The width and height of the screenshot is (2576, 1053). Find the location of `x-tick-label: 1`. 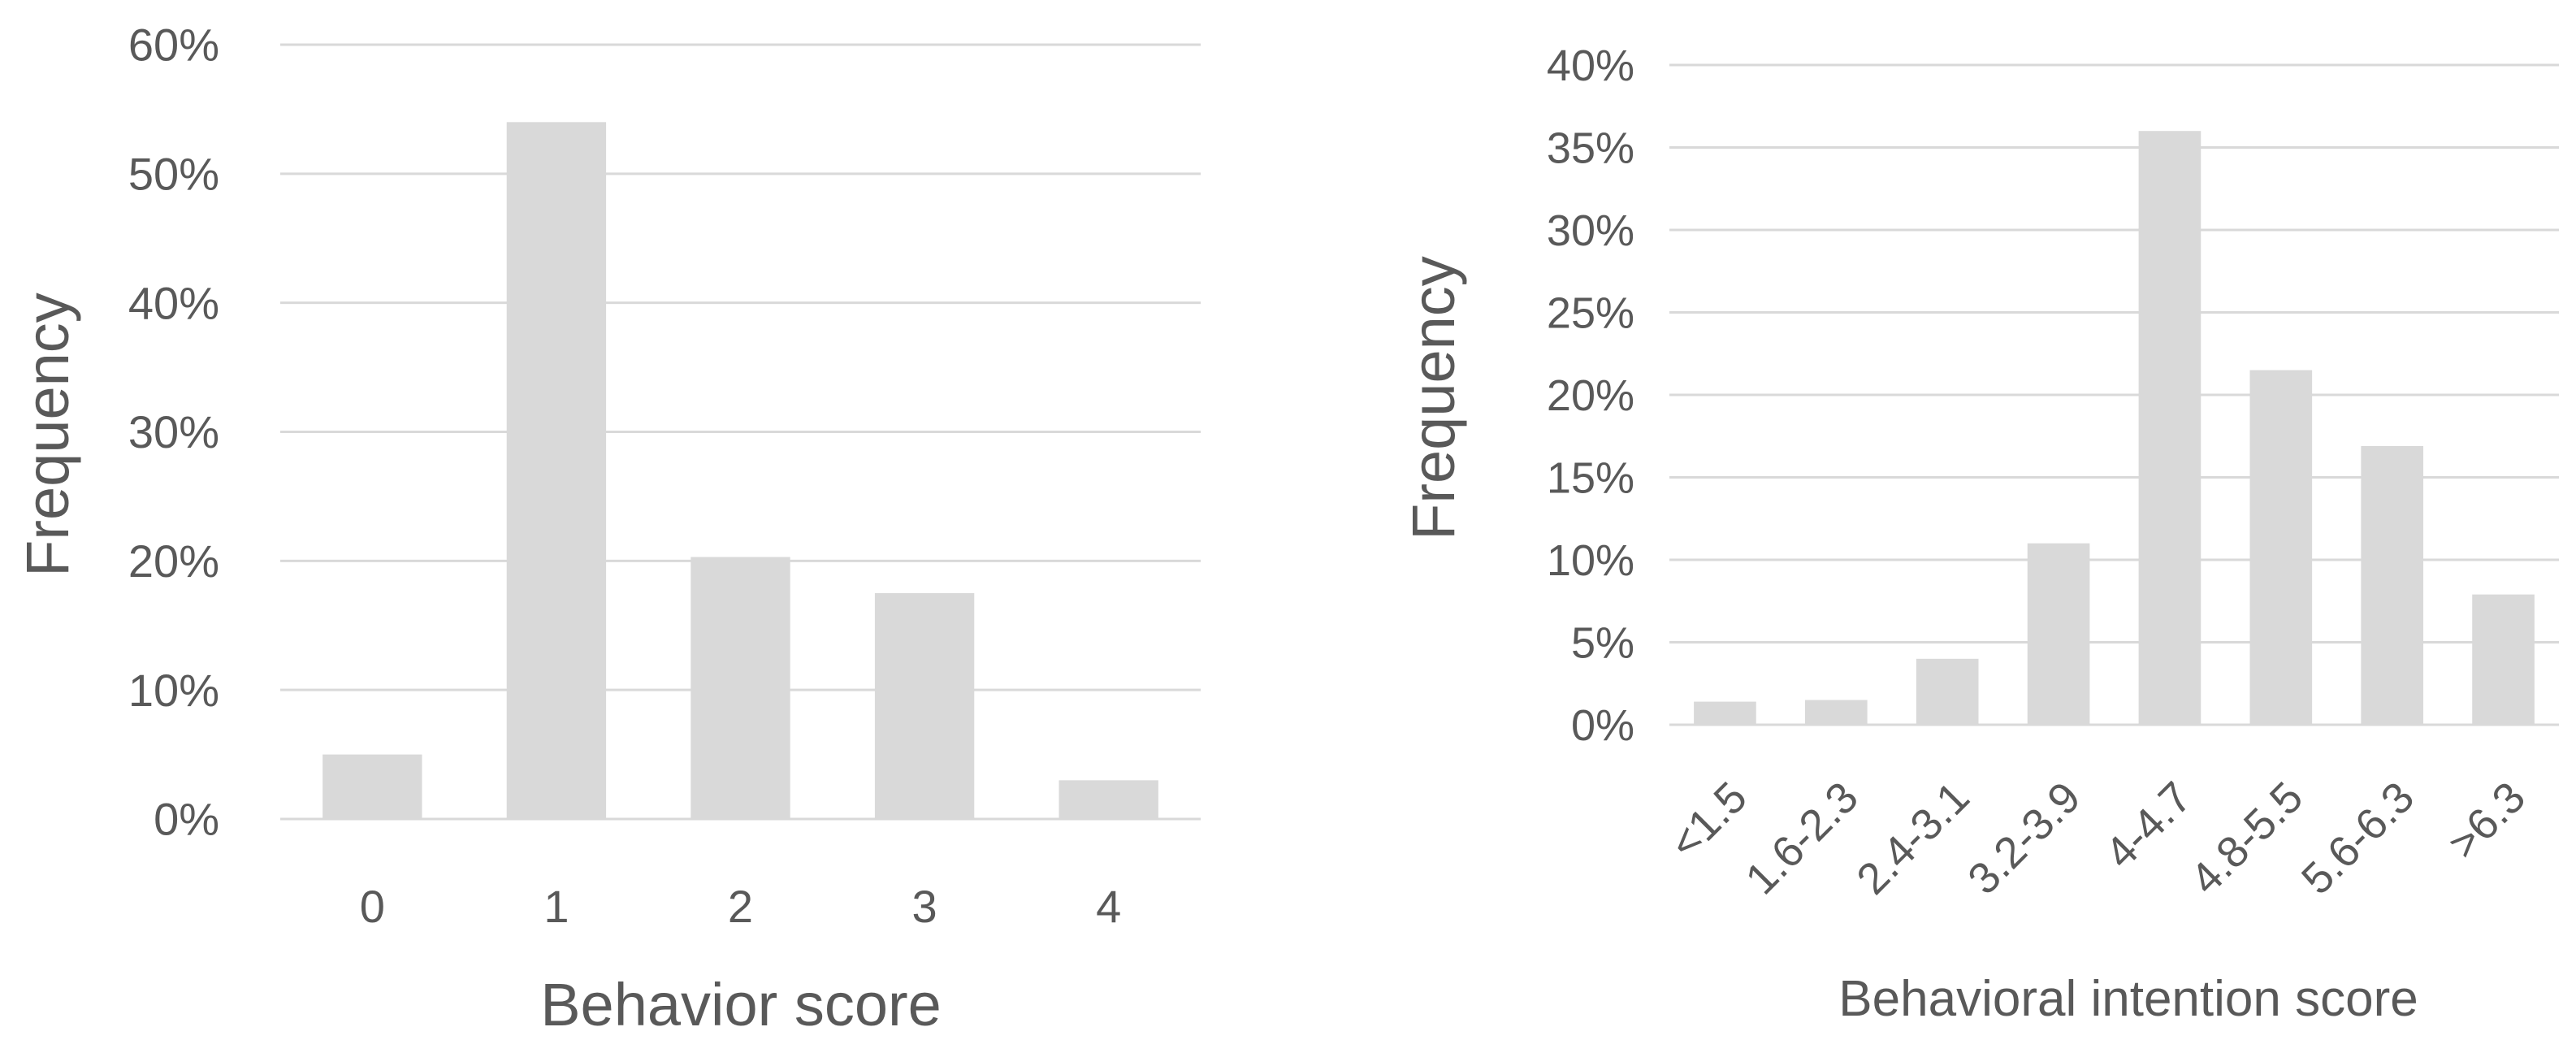

x-tick-label: 1 is located at coordinates (556, 907).